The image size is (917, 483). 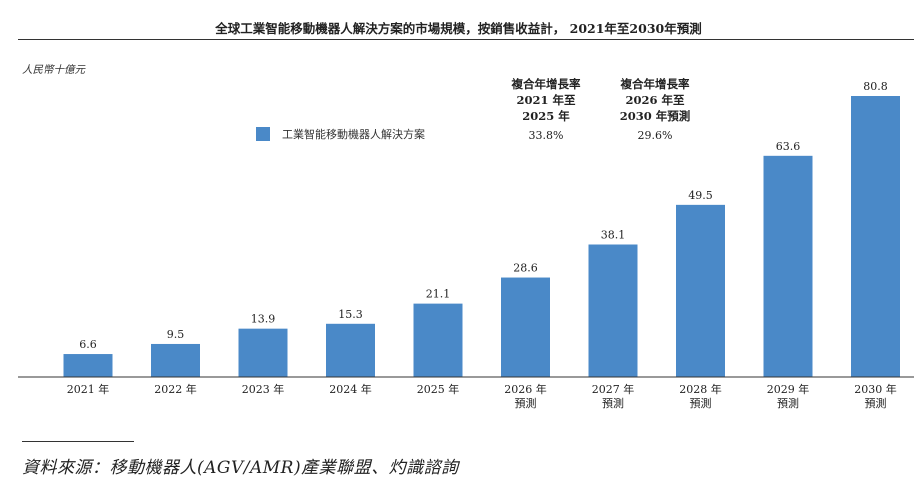 I want to click on cagr-header-line: 2025 年, so click(x=546, y=116).